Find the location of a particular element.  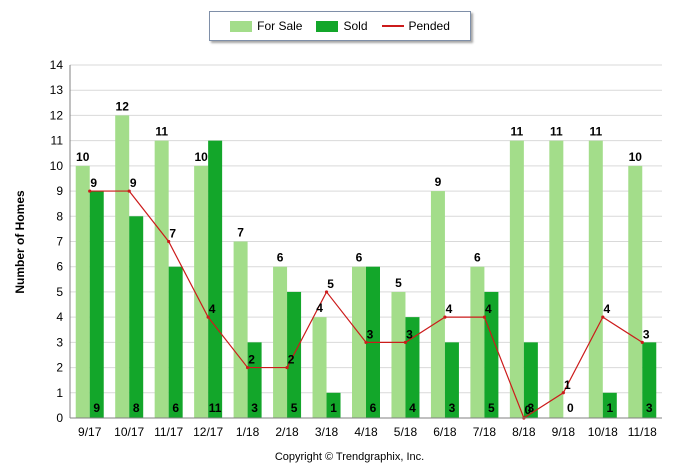

legend-label-sold: Sold is located at coordinates (355, 26).